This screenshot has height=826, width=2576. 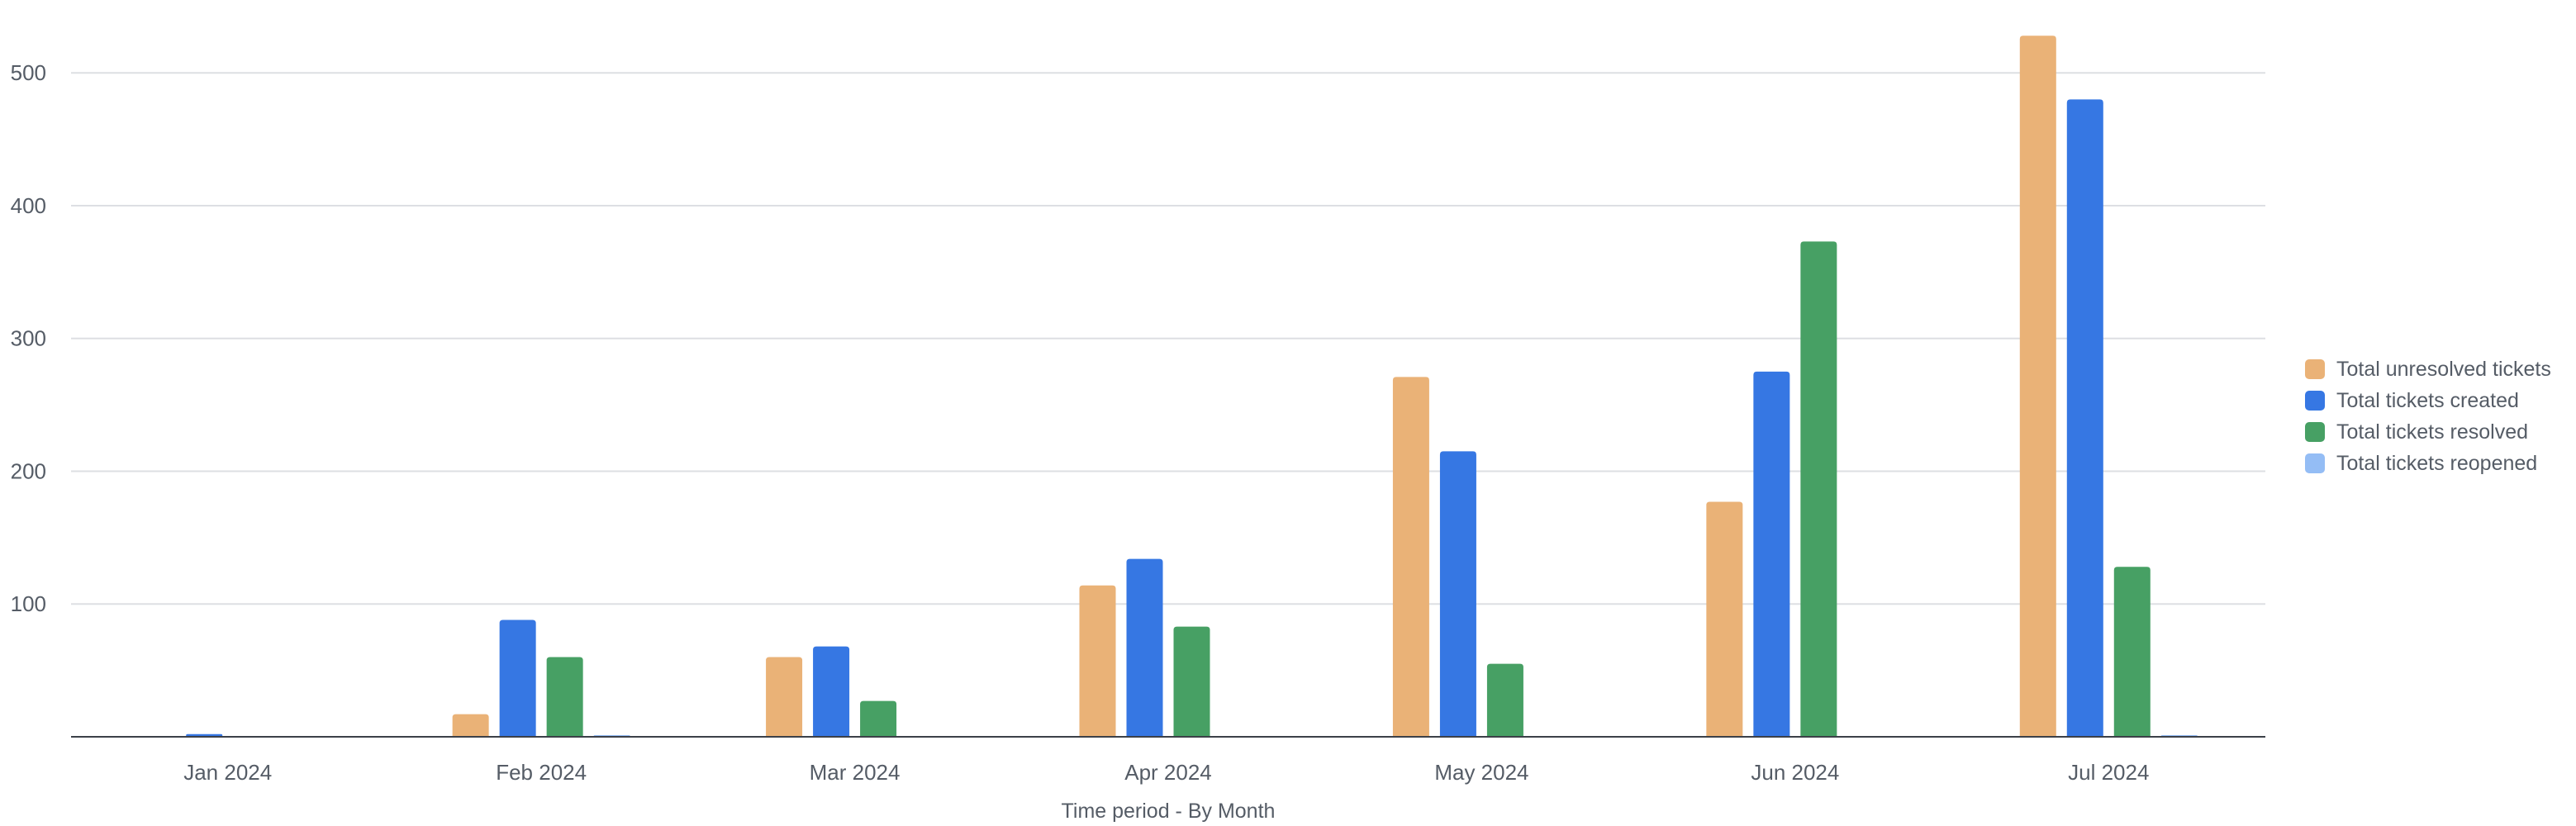 I want to click on y-tick-label: 200, so click(x=29, y=470).